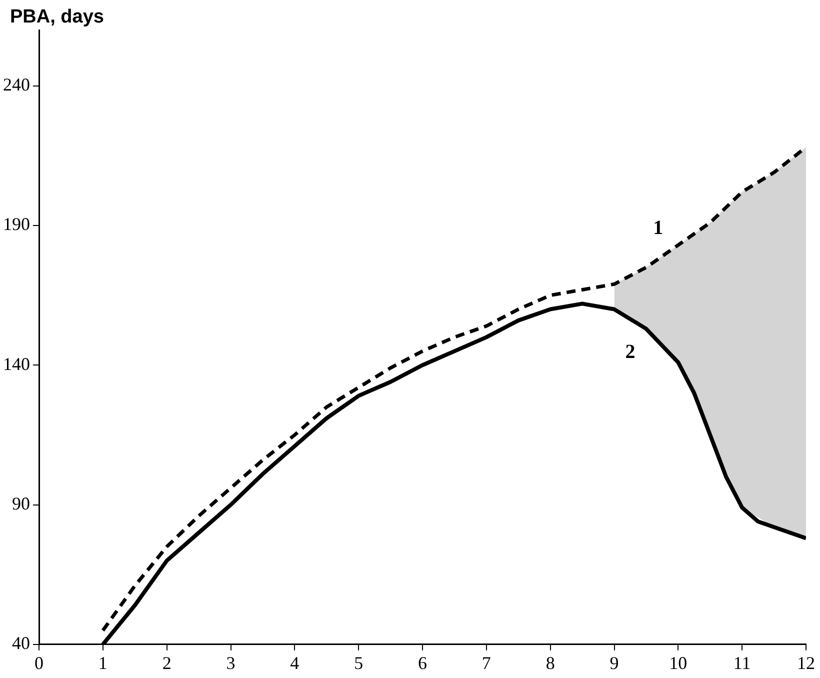  What do you see at coordinates (295, 662) in the screenshot?
I see `x-tick-label: 4` at bounding box center [295, 662].